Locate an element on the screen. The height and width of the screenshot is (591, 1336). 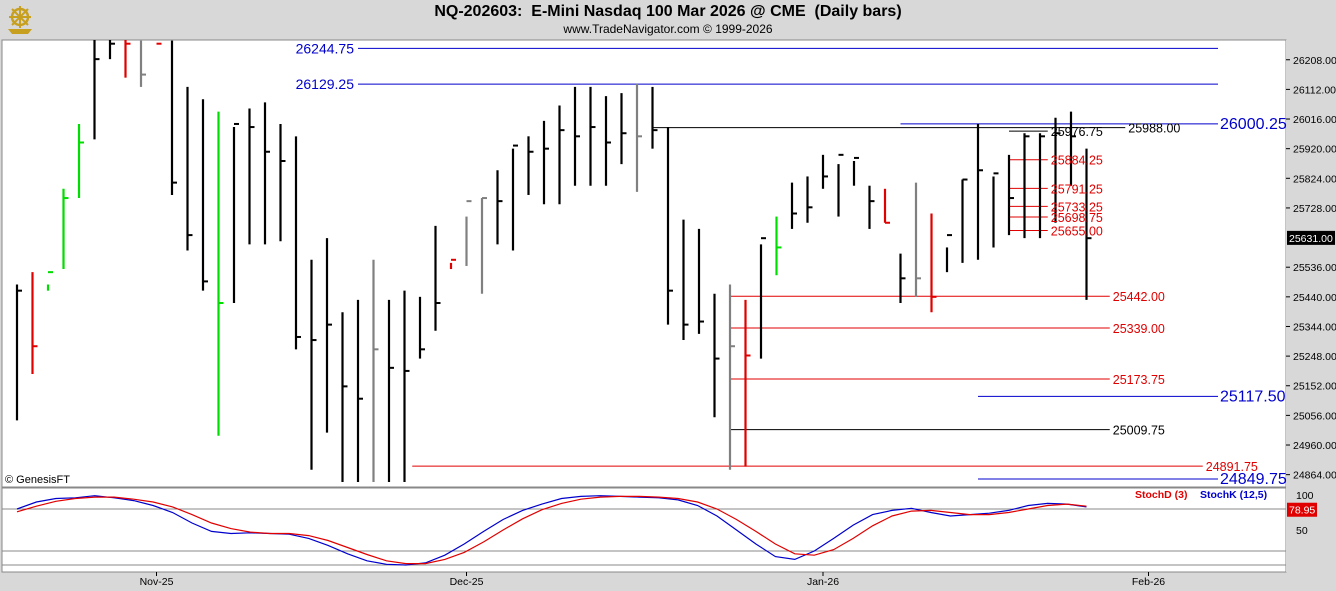
ship-helm-icon is located at coordinates (20, 20).